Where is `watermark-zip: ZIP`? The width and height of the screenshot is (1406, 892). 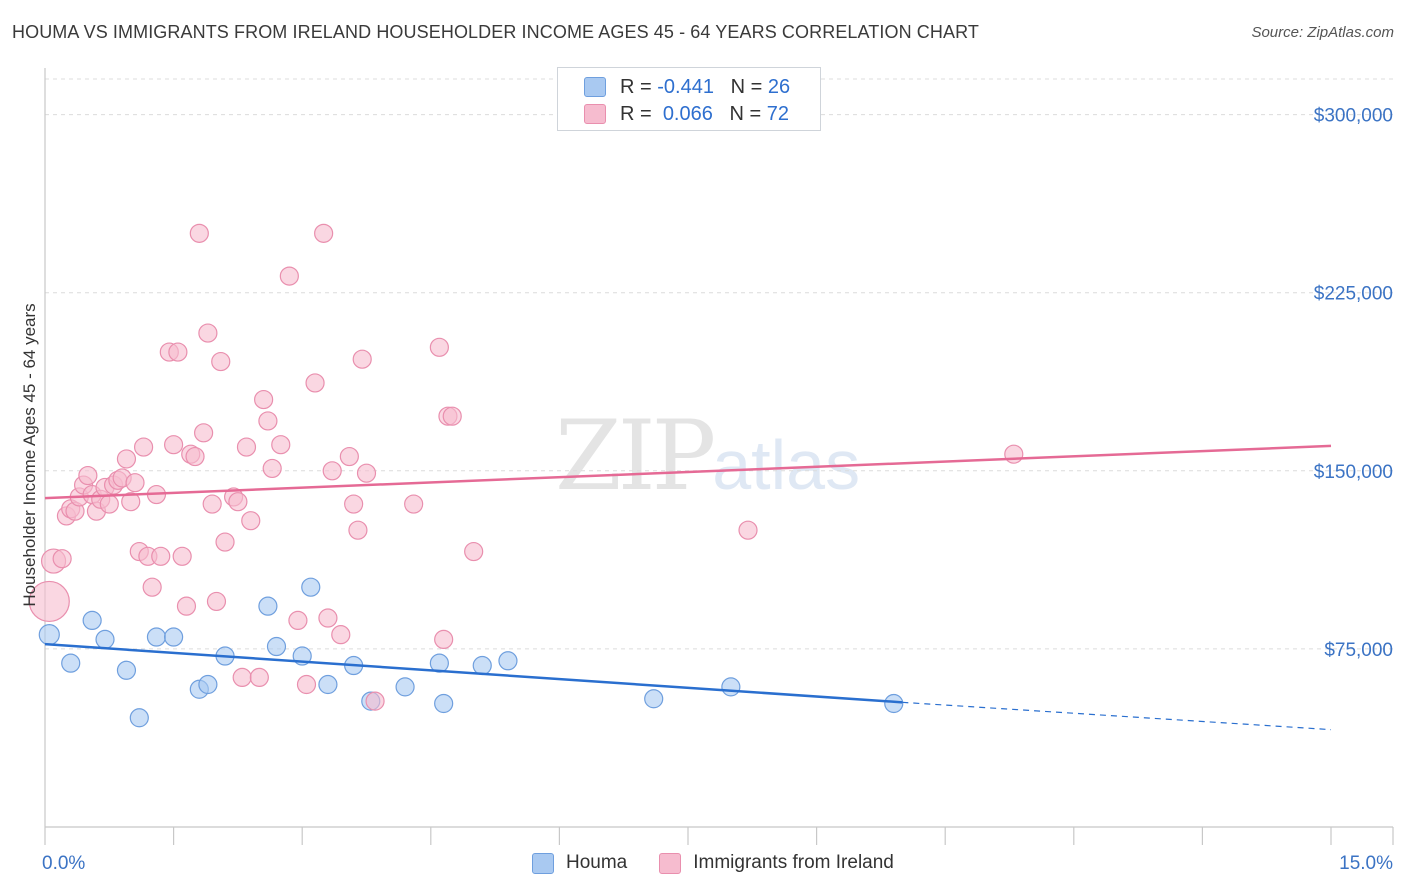 watermark-zip: ZIP is located at coordinates (635, 456).